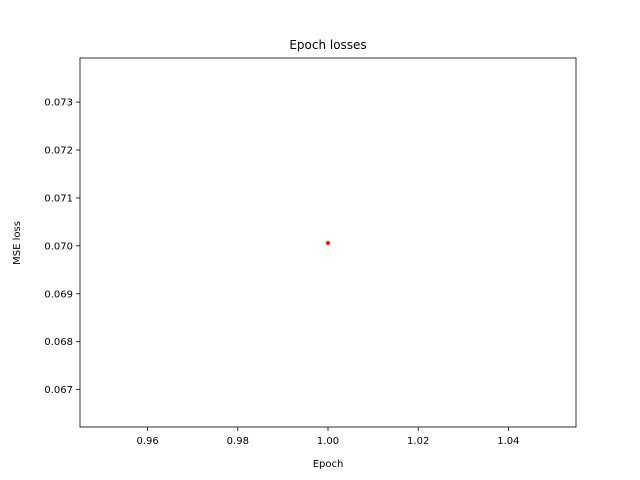  Describe the element at coordinates (508, 441) in the screenshot. I see `x-tick-label: 1.04` at that location.